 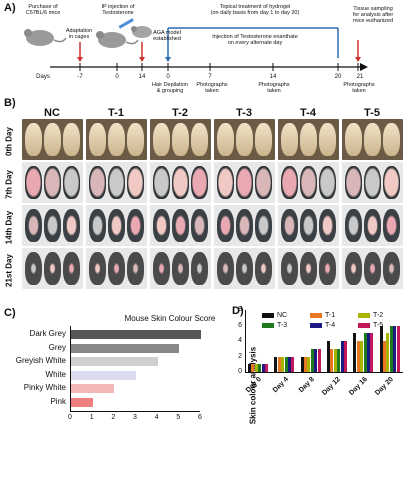 I want to click on tick-label: 14, so click(x=142, y=77).